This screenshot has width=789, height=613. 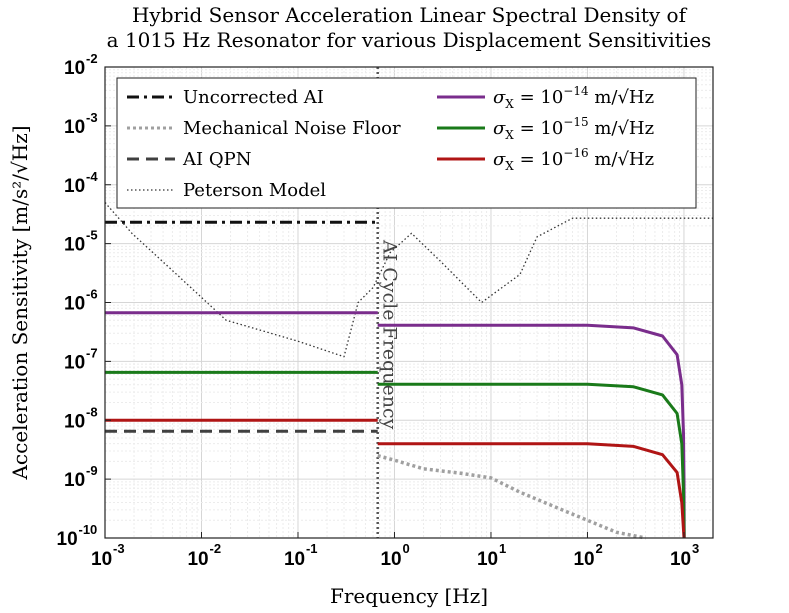 What do you see at coordinates (312, 548) in the screenshot?
I see `x-tick-exponent: -1` at bounding box center [312, 548].